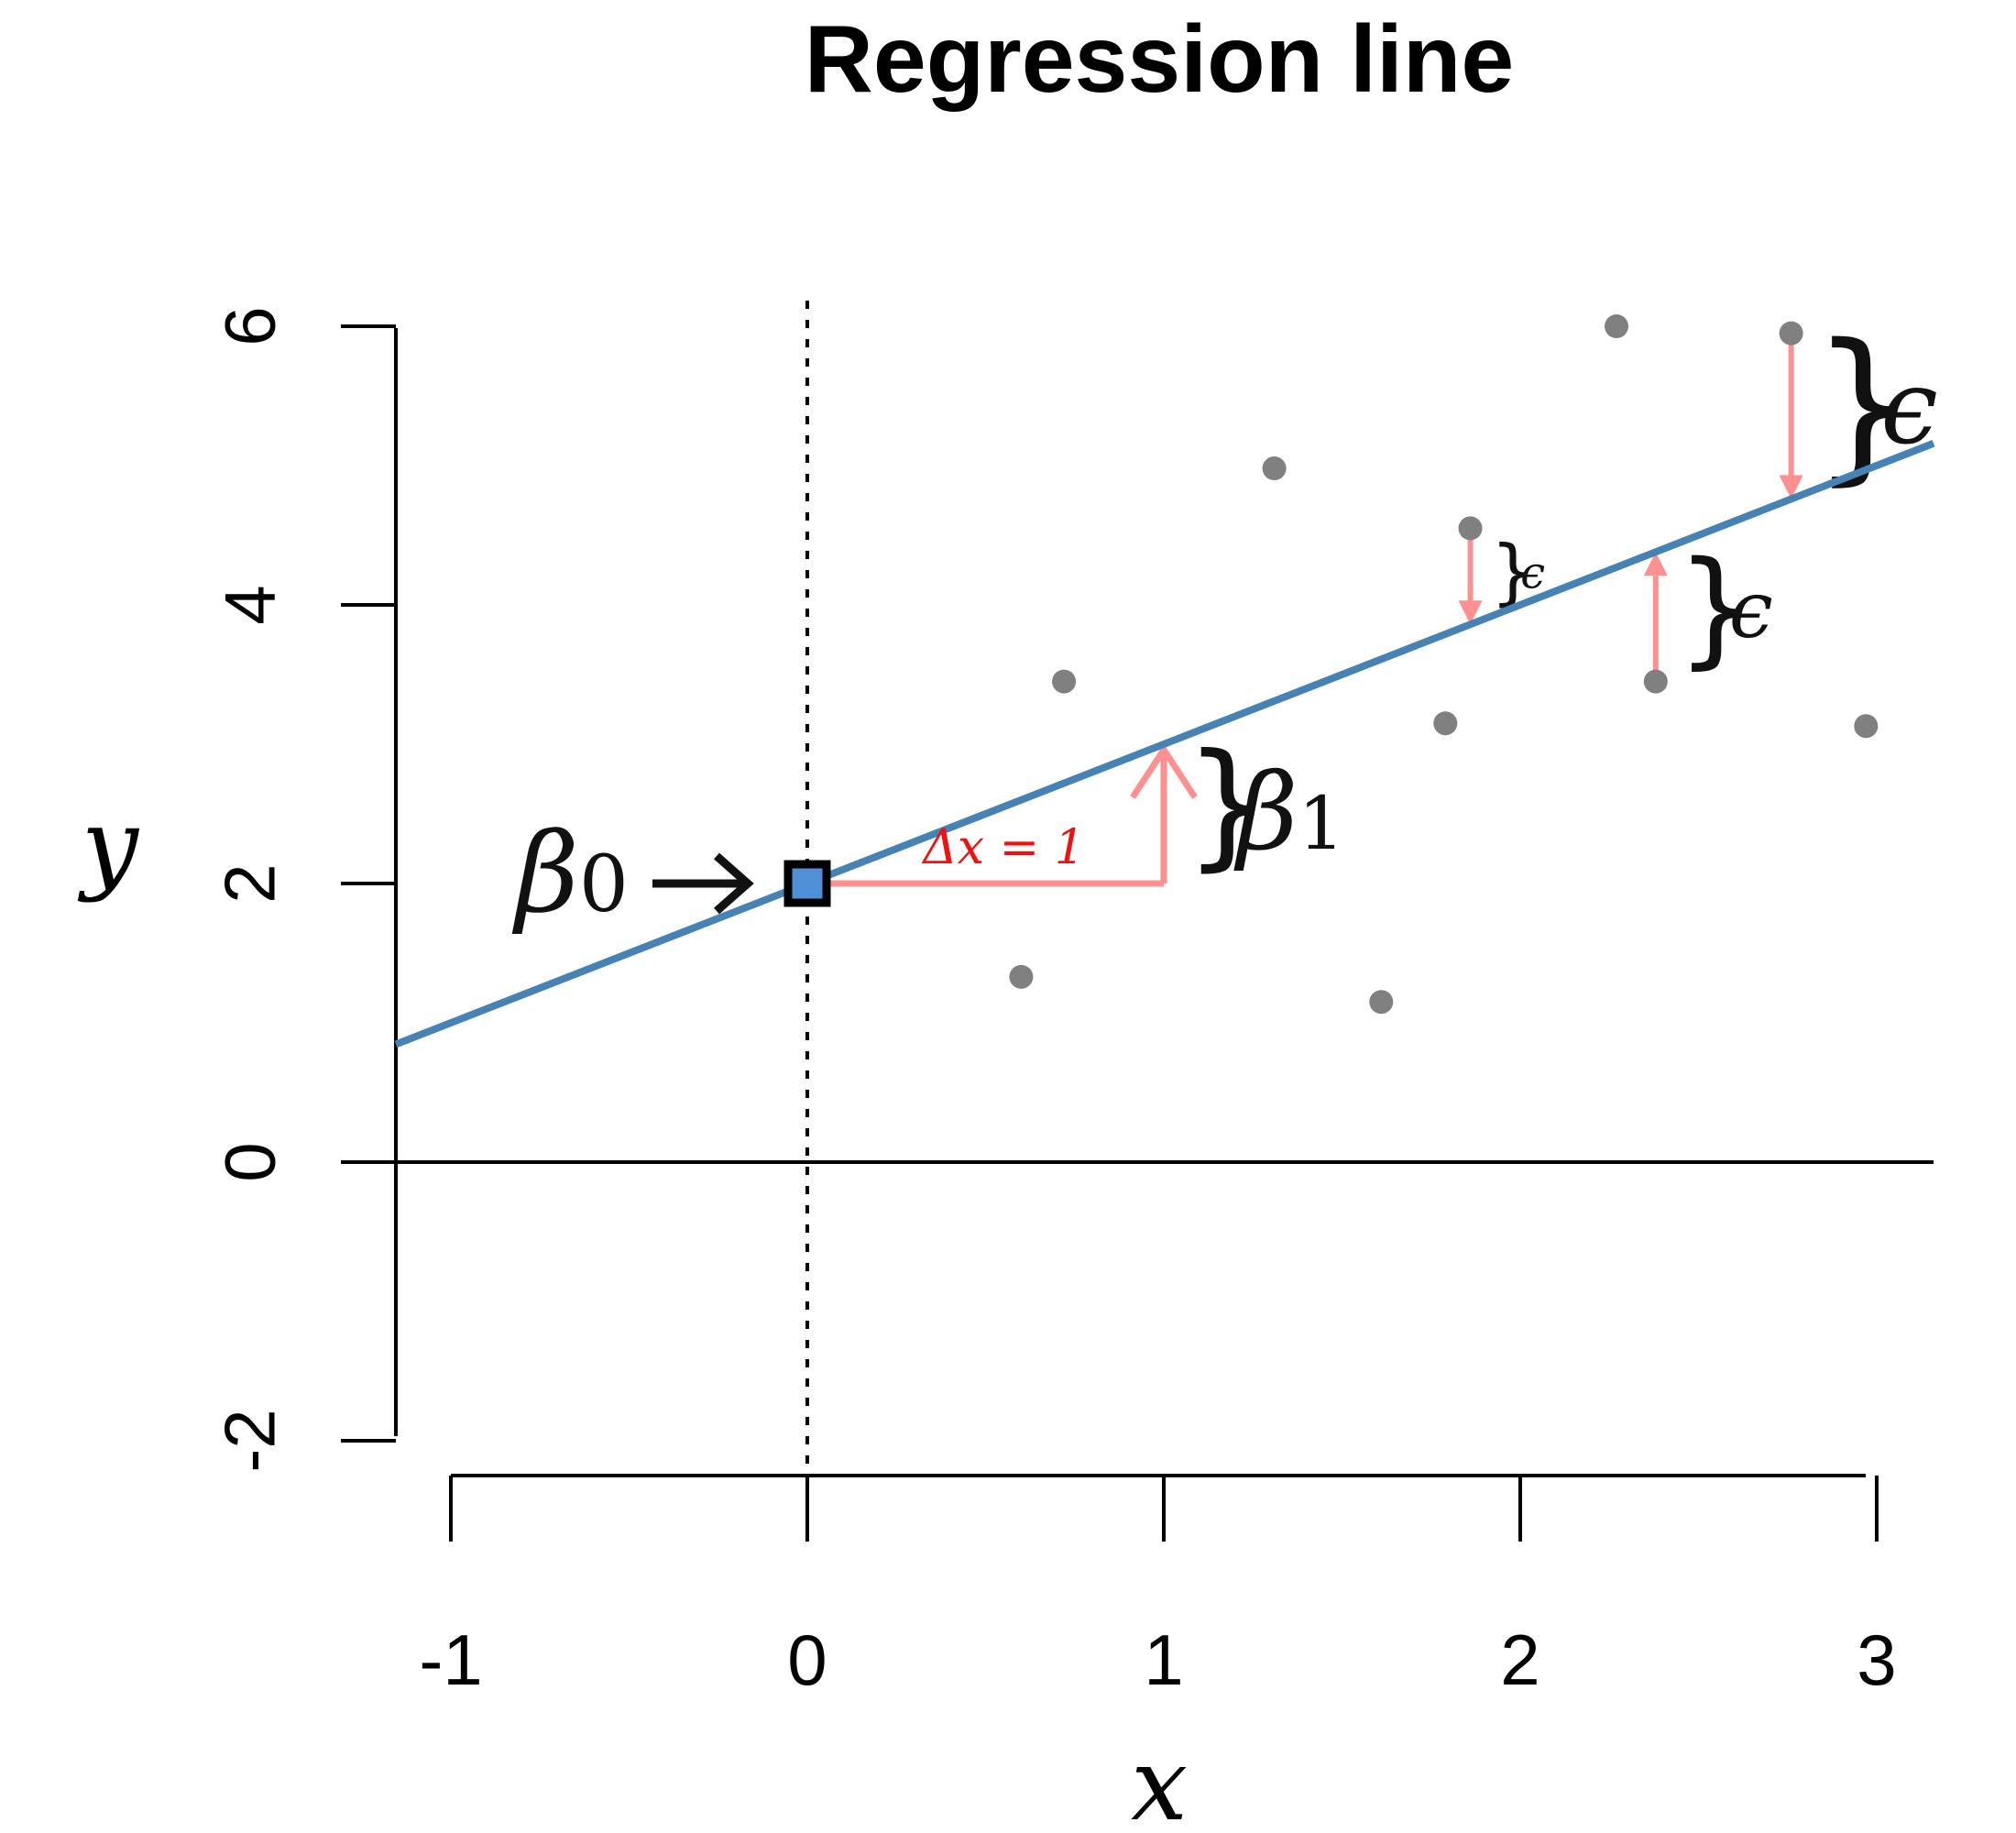 The width and height of the screenshot is (2016, 1833). Describe the element at coordinates (1265, 813) in the screenshot. I see `beta1-symbol: β` at that location.